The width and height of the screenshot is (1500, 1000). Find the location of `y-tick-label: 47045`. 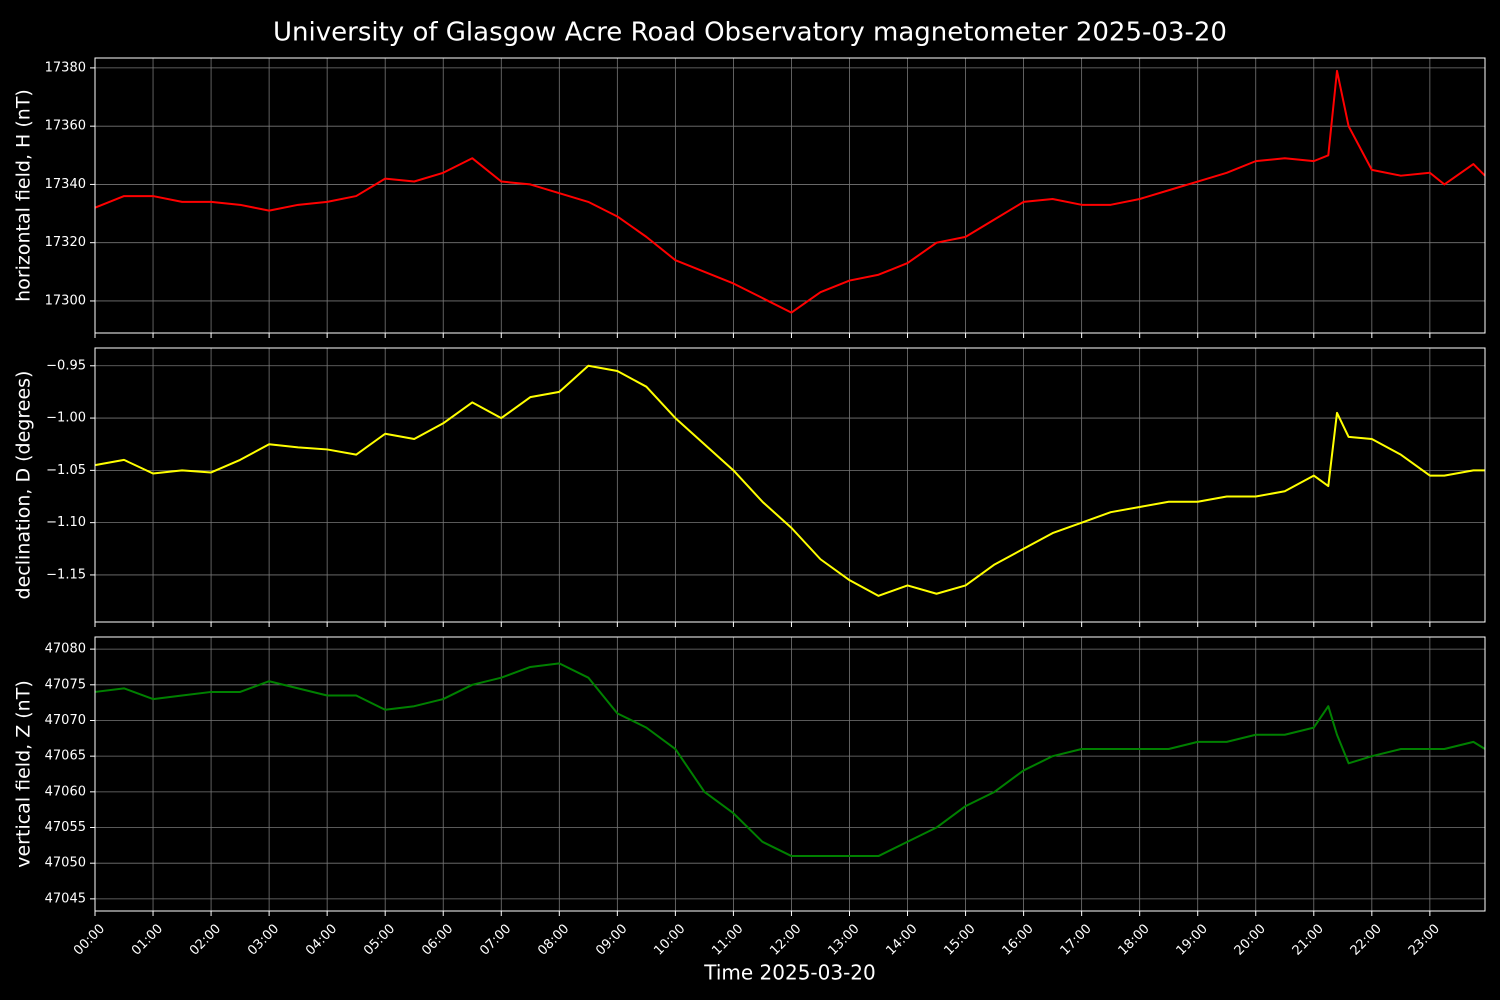

y-tick-label: 47045 is located at coordinates (65, 898).